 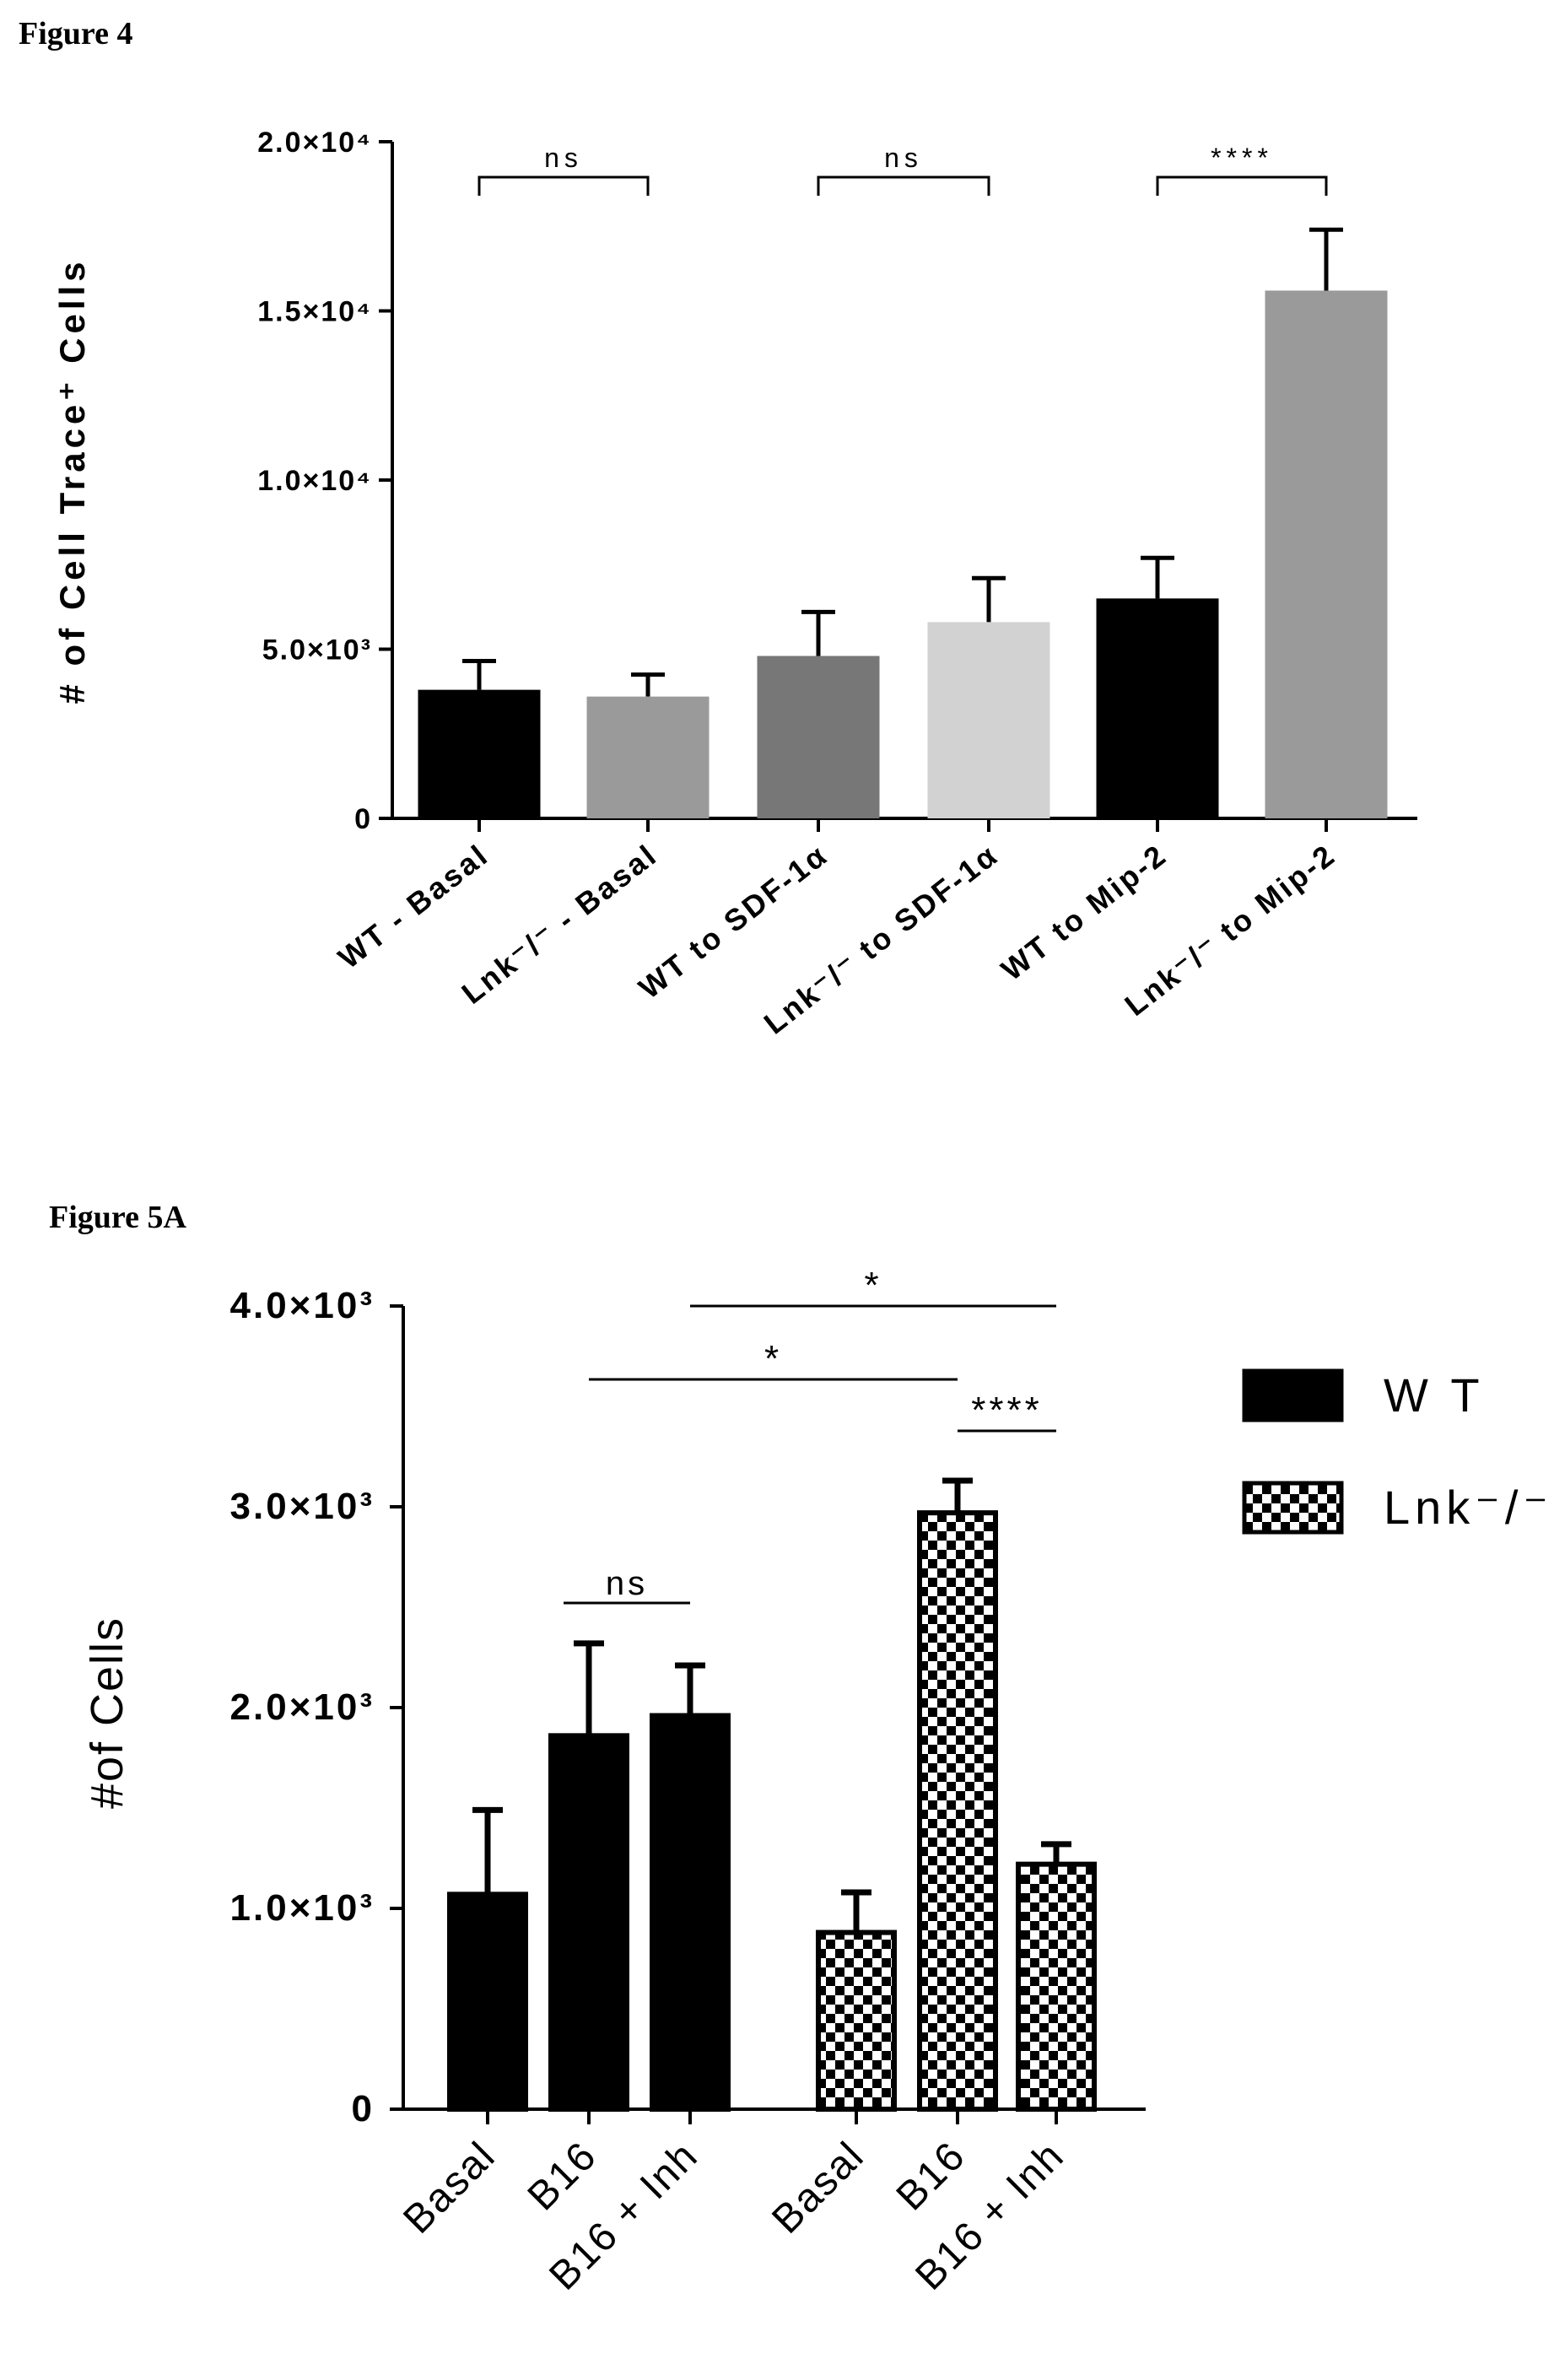 What do you see at coordinates (302, 1707) in the screenshot?
I see `y-tick-label: 2.0×10³` at bounding box center [302, 1707].